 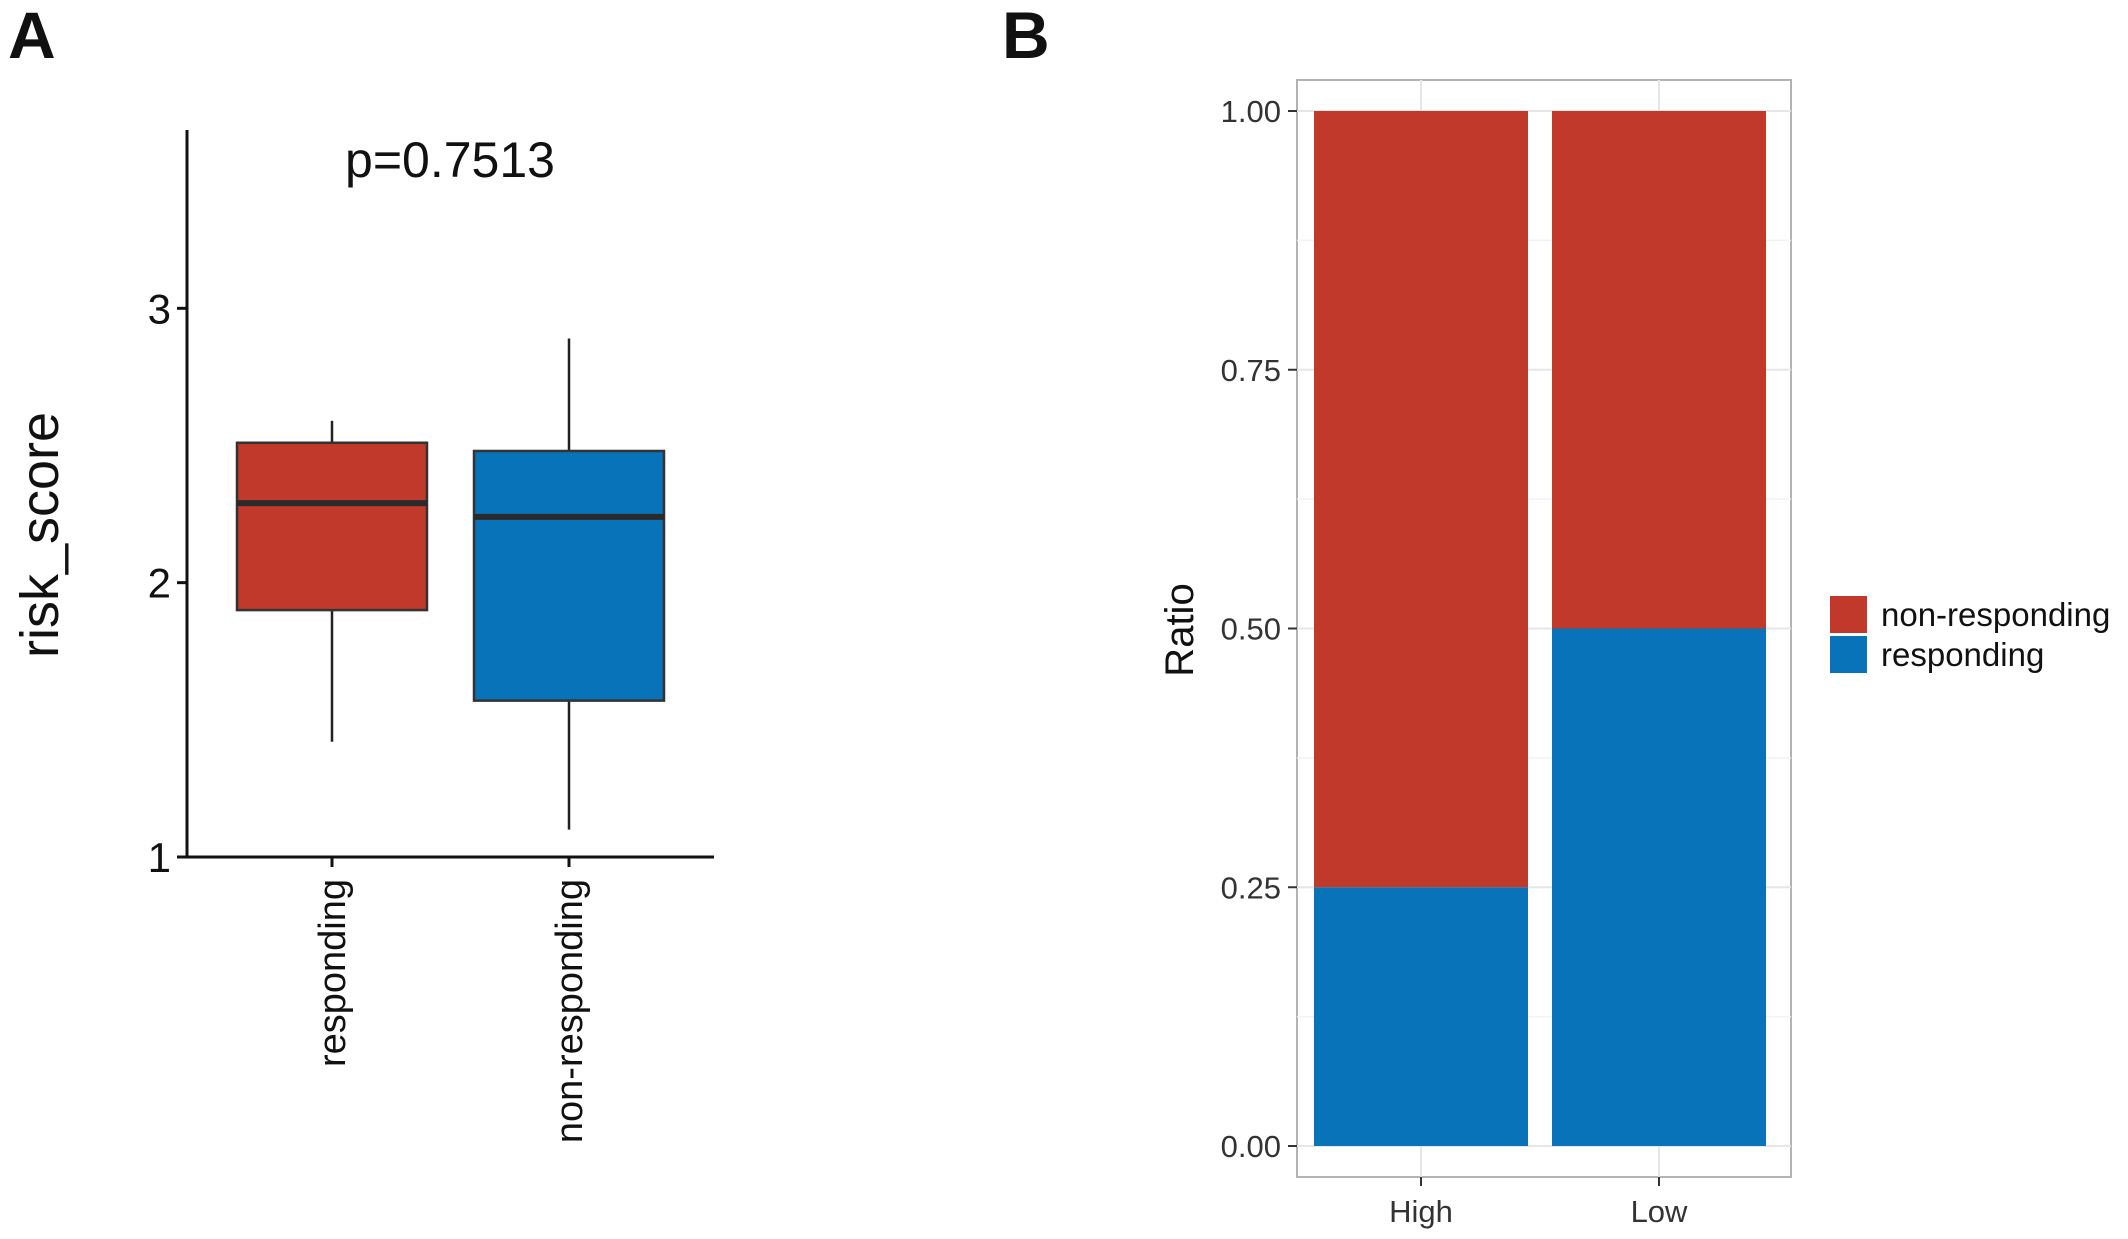 I want to click on panel-a-y-axis-label: risk_score, so click(x=40, y=535).